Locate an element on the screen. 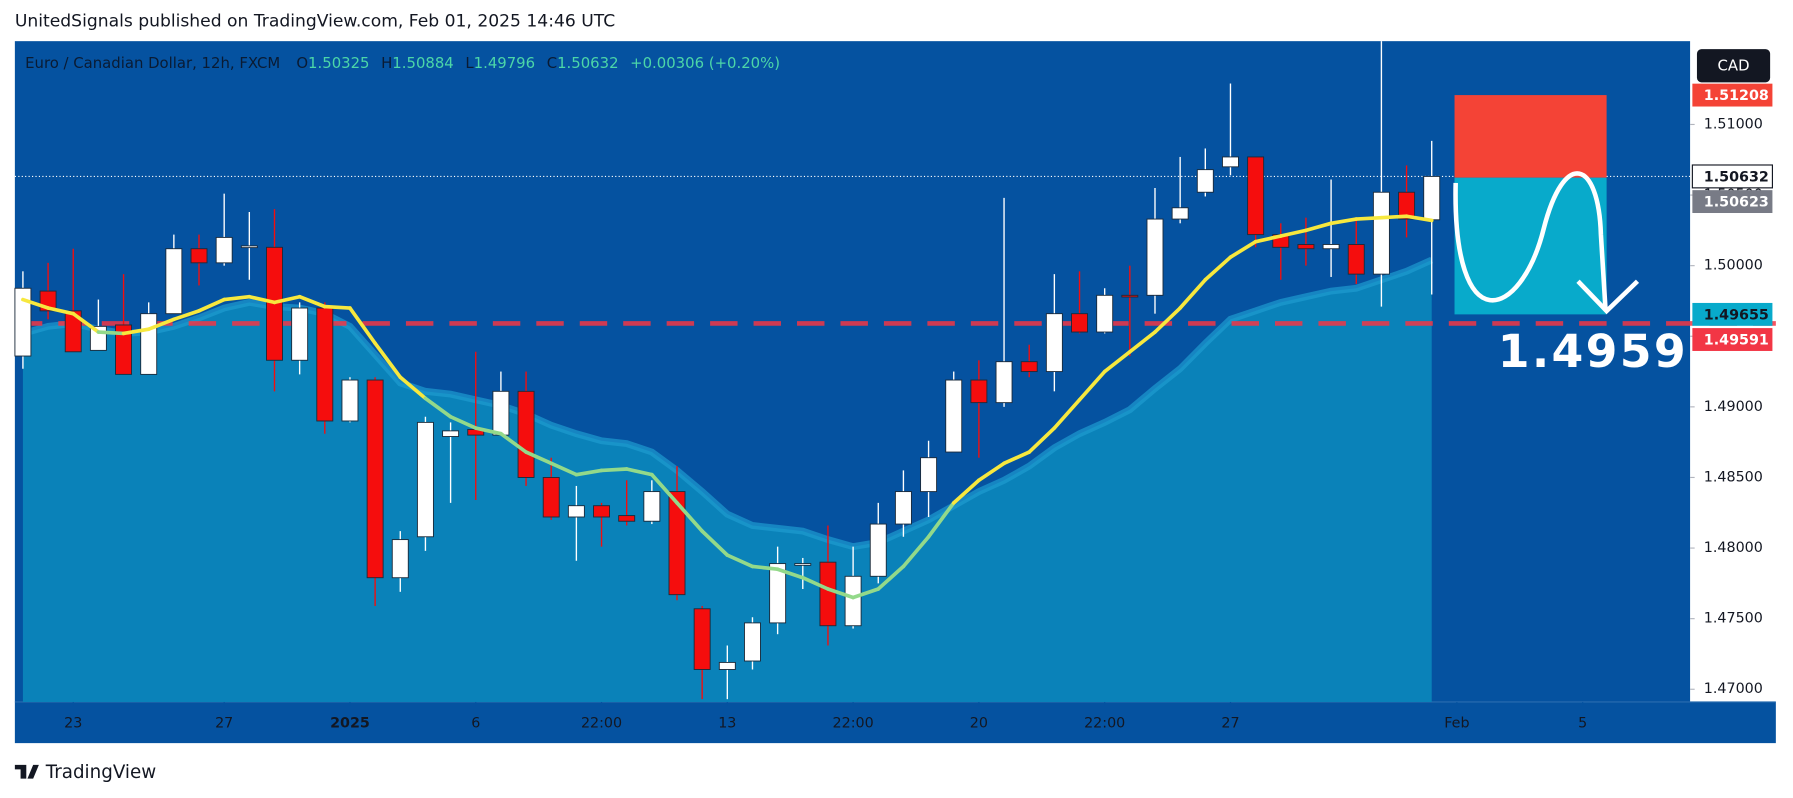 This screenshot has height=798, width=1793. y-tick-label: 1.50000 is located at coordinates (1733, 266).